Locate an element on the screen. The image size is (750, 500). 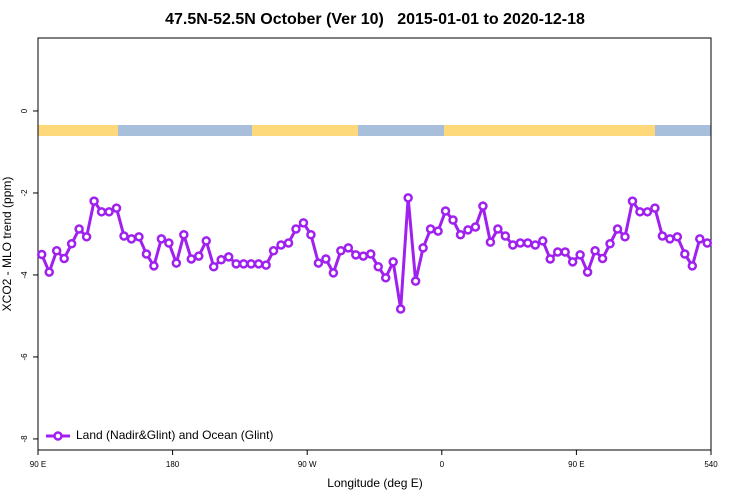
land-segment is located at coordinates (549, 130).